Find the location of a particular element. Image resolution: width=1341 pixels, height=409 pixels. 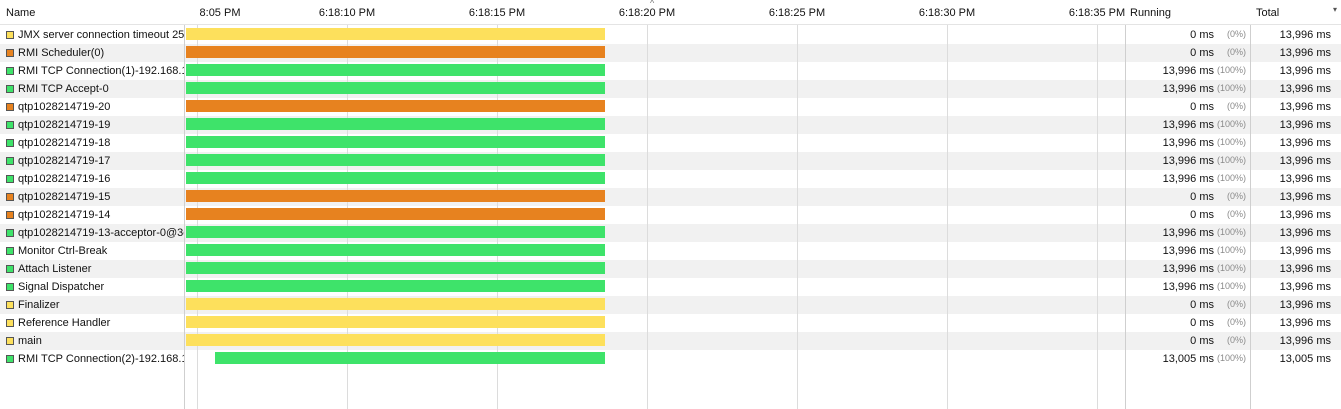

sort-descending-icon: ▾ is located at coordinates (1335, 9).